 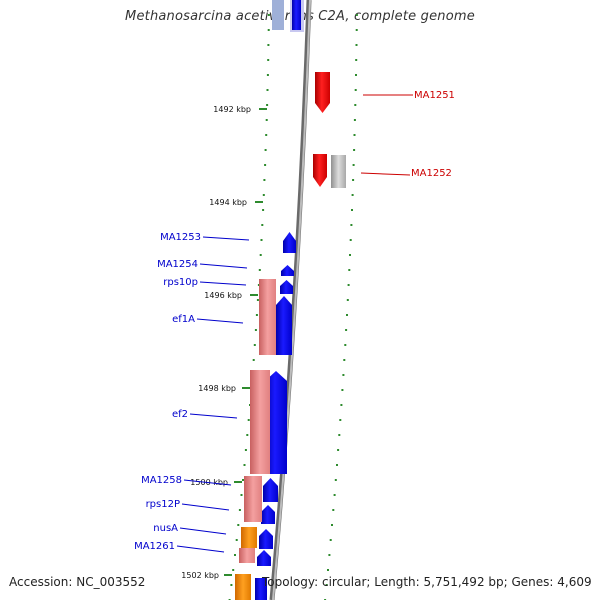 I want to click on gene-ma1252, so click(x=320, y=170).